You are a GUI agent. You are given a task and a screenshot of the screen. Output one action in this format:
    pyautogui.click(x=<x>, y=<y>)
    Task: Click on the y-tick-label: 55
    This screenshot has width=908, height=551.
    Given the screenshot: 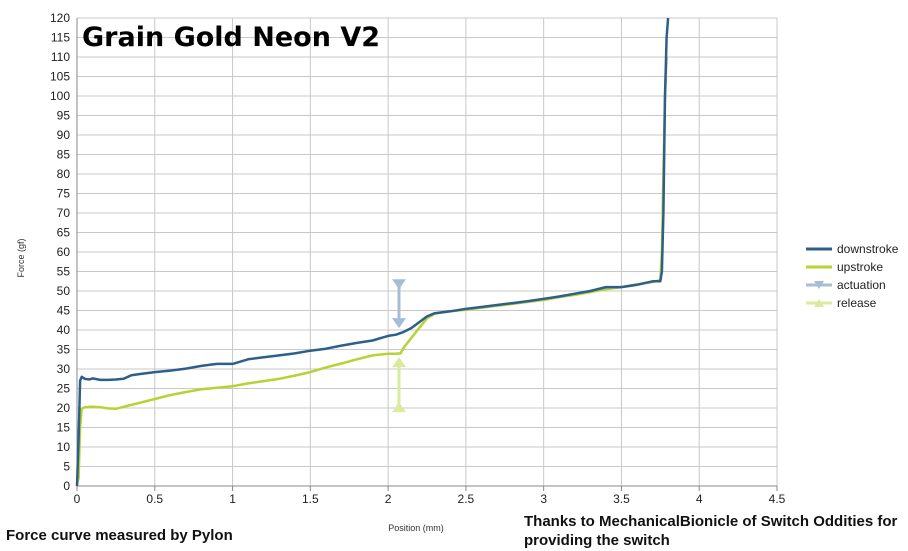 What is the action you would take?
    pyautogui.click(x=64, y=272)
    